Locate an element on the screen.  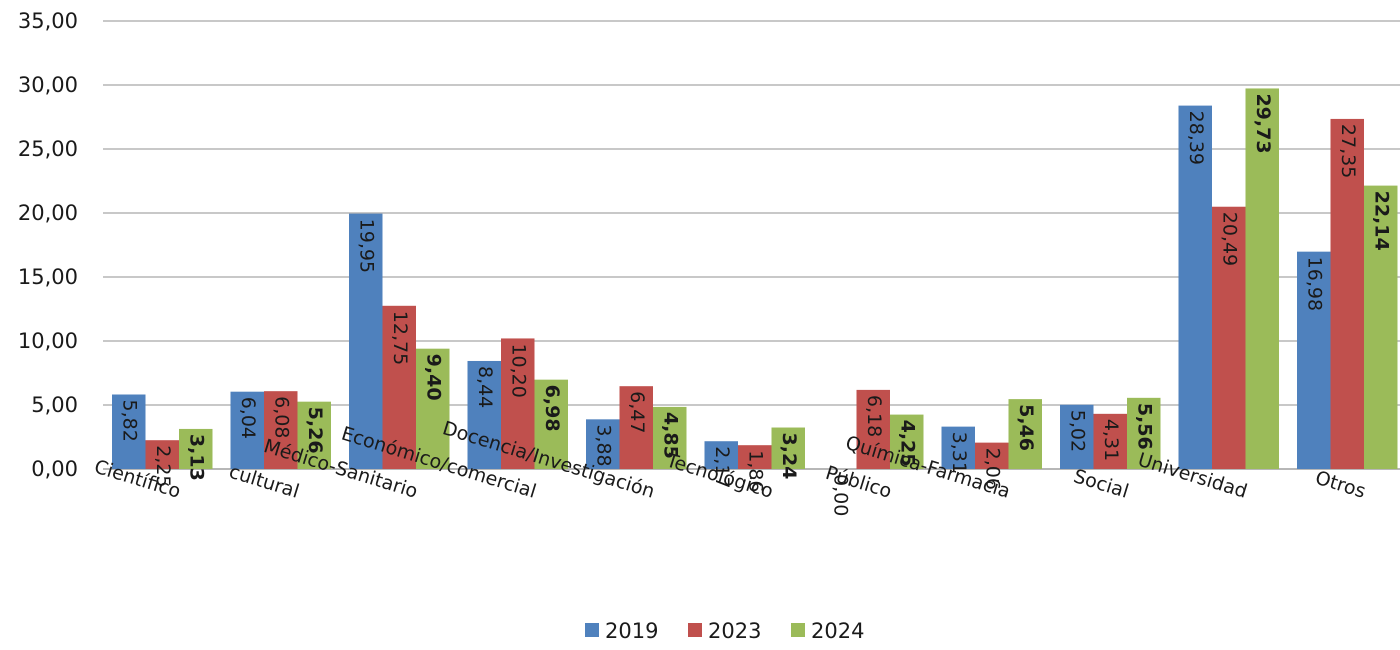
data-label: 3,88 is located at coordinates (603, 445).